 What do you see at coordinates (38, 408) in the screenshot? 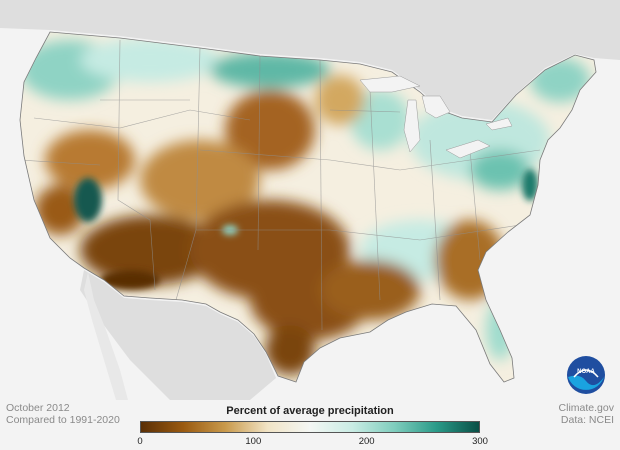
I see `period-label: October 2012` at bounding box center [38, 408].